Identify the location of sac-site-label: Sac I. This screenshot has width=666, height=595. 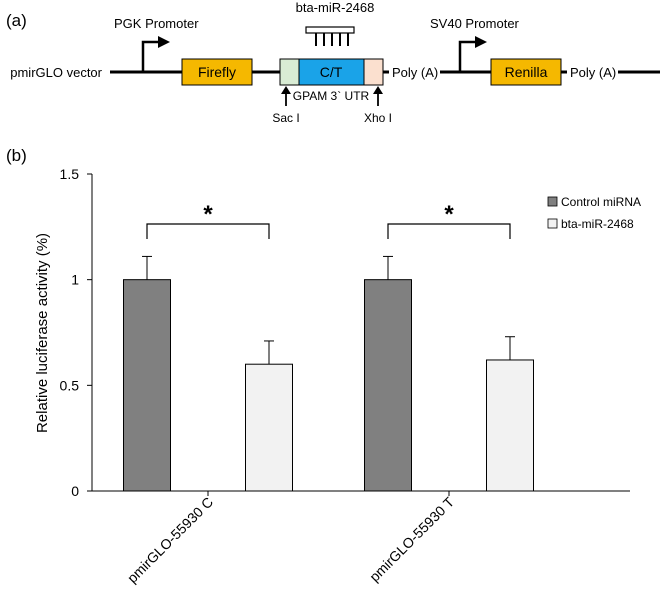
(285, 118).